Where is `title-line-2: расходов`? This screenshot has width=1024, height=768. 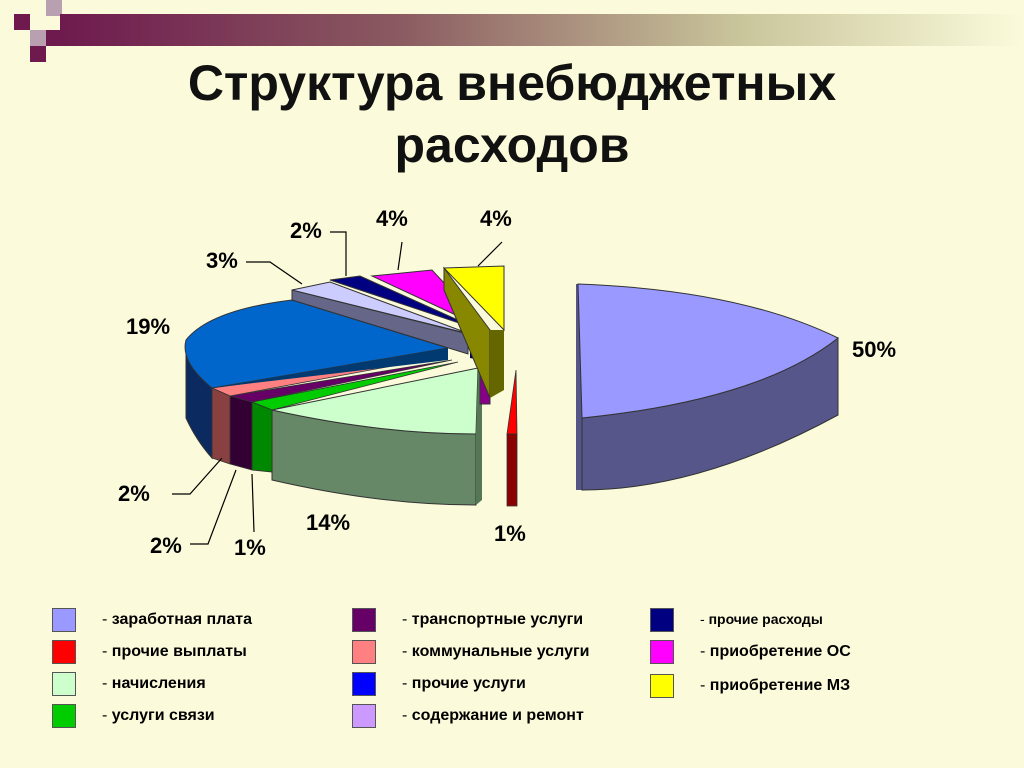
title-line-2: расходов is located at coordinates (512, 145).